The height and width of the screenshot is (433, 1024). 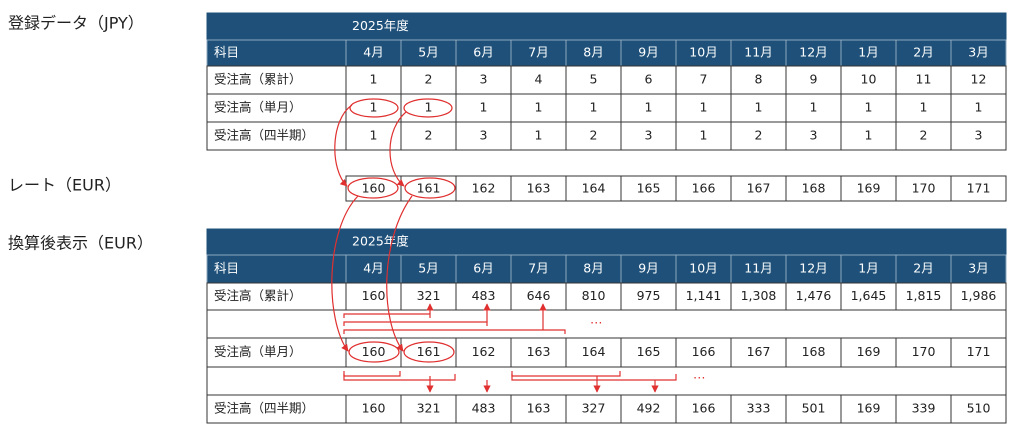 What do you see at coordinates (704, 188) in the screenshot?
I see `rate-cell: 166` at bounding box center [704, 188].